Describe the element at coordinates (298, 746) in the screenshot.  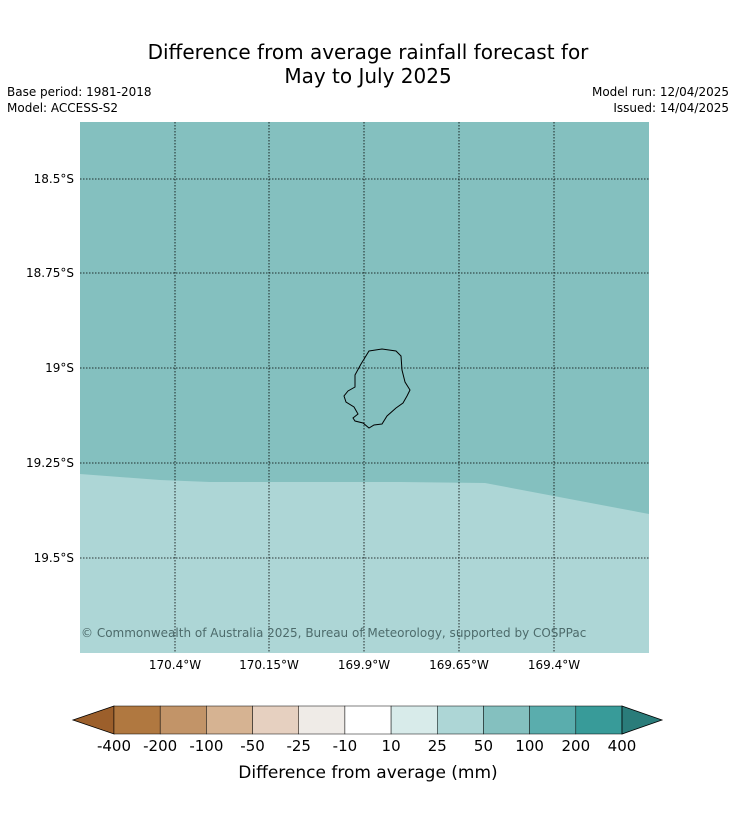
I see `colorbar-tick-label: -25` at that location.